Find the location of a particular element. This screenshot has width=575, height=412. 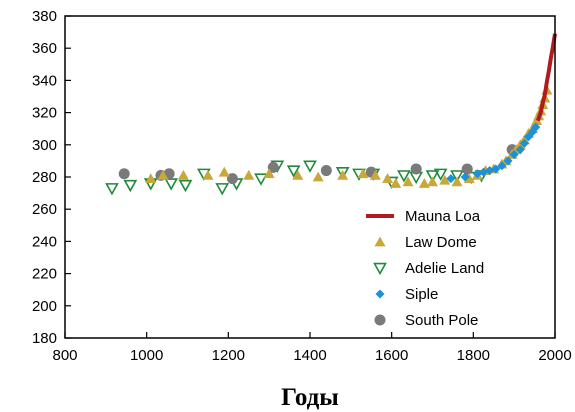

legend-label: Mauna Loa is located at coordinates (443, 216).